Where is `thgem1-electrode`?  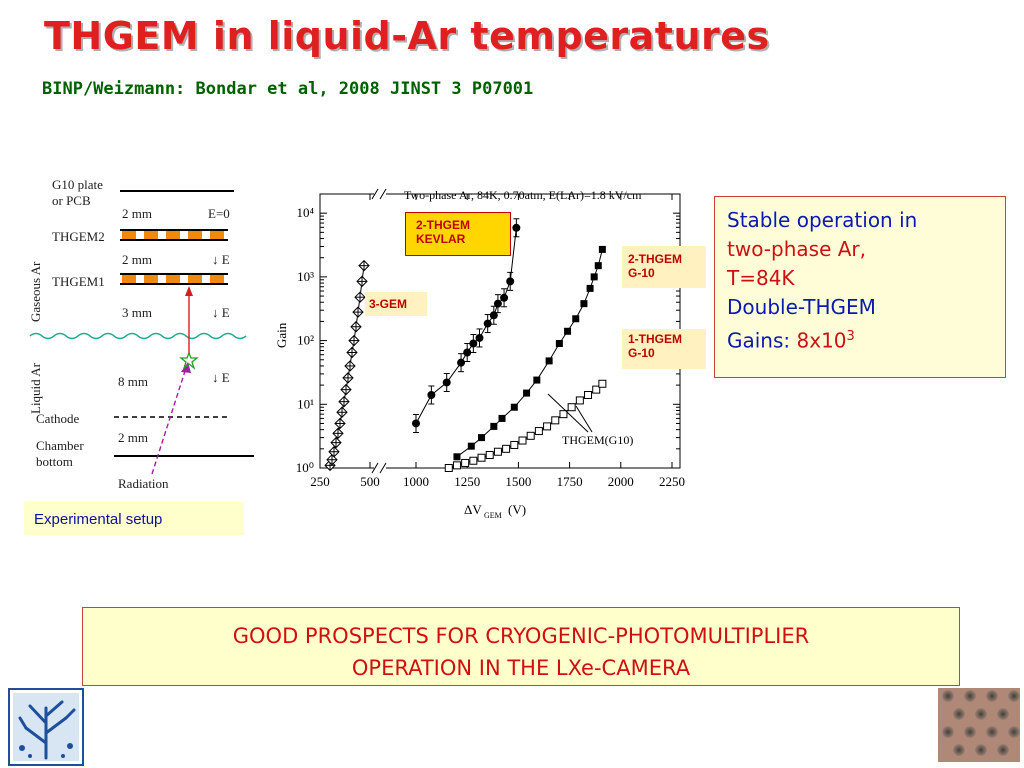
thgem1-electrode is located at coordinates (174, 279).